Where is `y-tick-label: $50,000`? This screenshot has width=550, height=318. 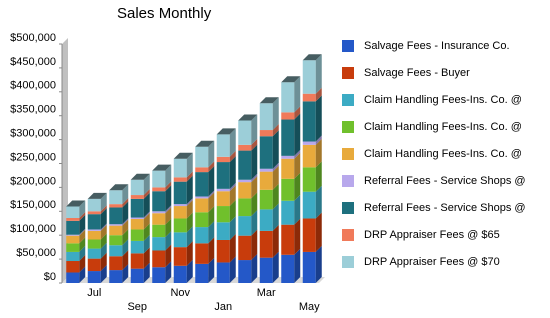
y-tick-label: $50,000 is located at coordinates (36, 253).